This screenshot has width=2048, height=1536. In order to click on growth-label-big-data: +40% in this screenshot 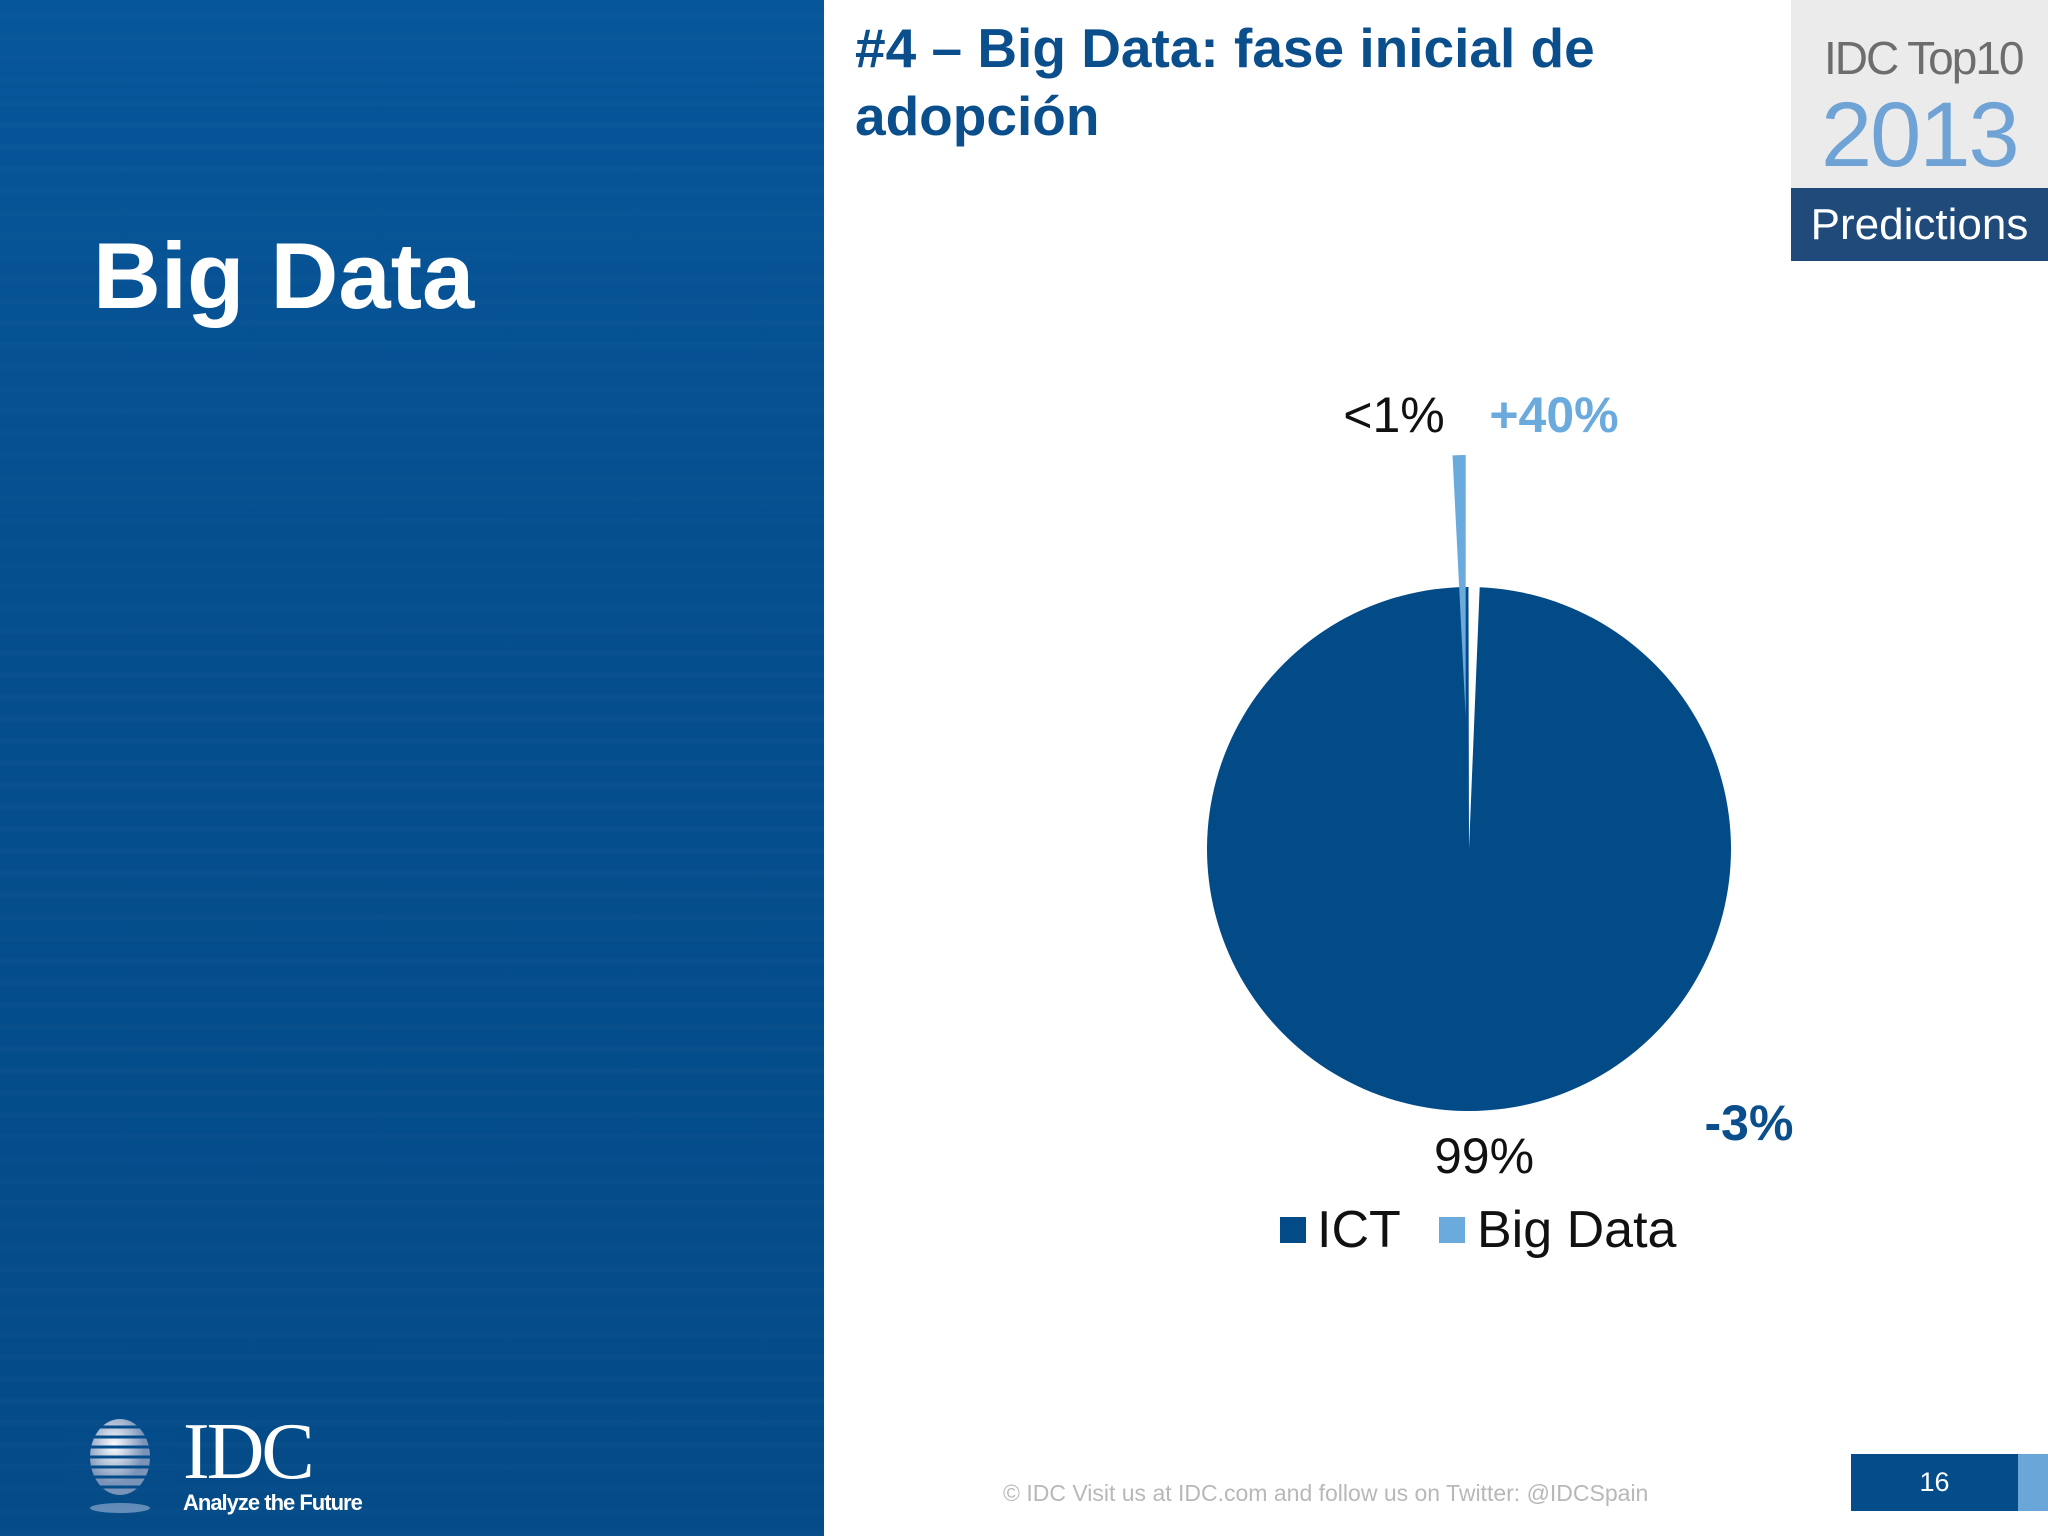, I will do `click(1553, 415)`.